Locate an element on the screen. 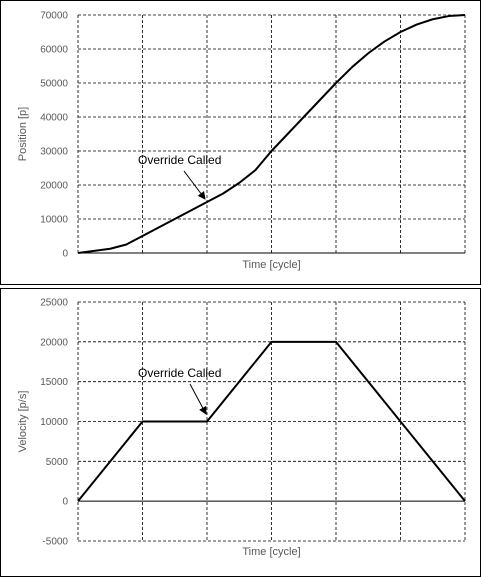 This screenshot has width=481, height=582. position-x-axis-label: Time [cycle] is located at coordinates (271, 265).